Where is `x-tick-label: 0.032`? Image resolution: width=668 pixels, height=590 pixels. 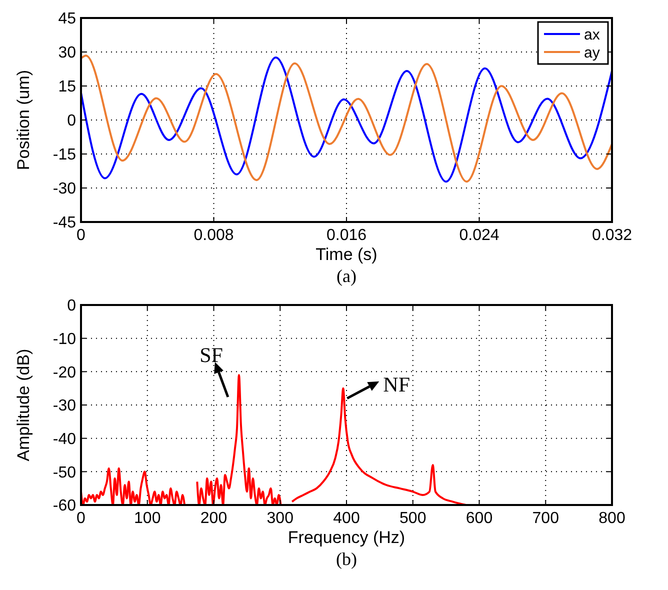
x-tick-label: 0.032 is located at coordinates (612, 235).